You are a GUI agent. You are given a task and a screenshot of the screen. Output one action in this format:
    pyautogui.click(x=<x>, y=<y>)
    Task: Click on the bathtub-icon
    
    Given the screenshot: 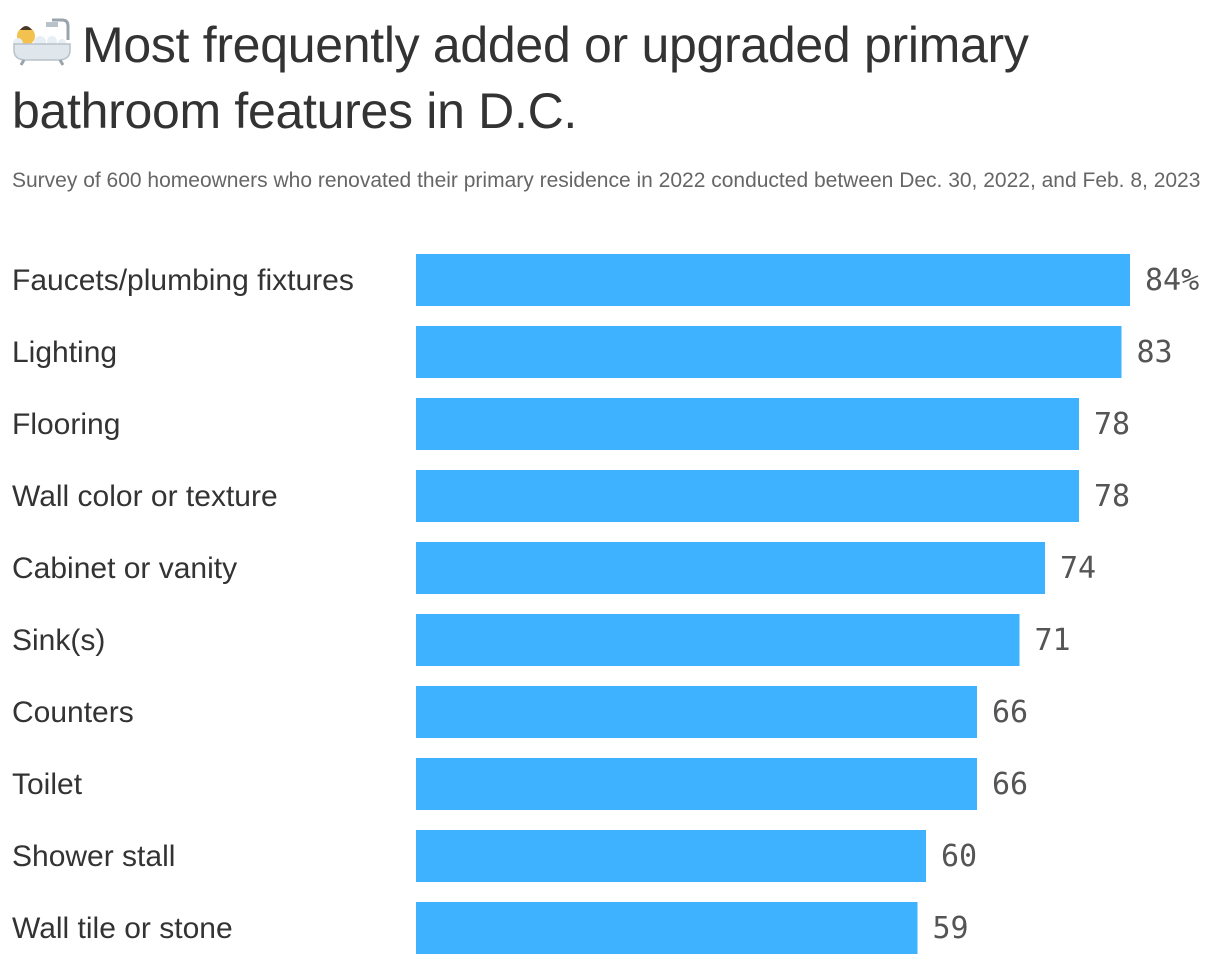 What is the action you would take?
    pyautogui.click(x=42, y=42)
    